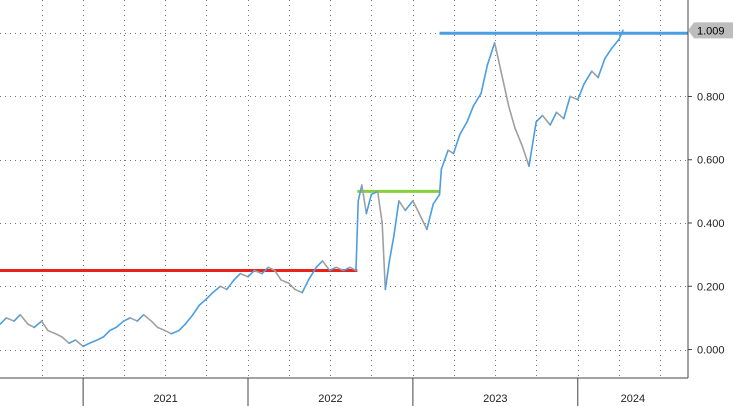 This screenshot has height=406, width=735. What do you see at coordinates (711, 224) in the screenshot?
I see `y-tick-label: 0.400` at bounding box center [711, 224].